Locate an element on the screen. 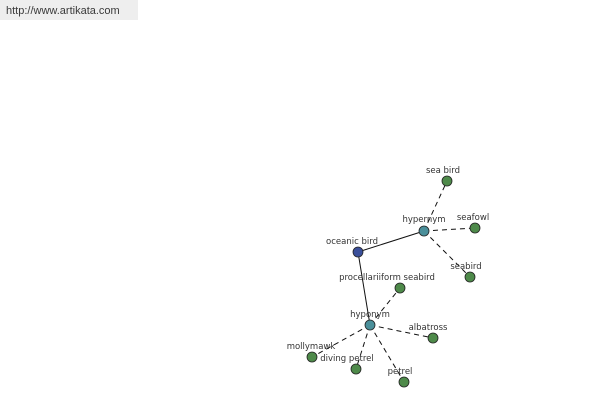 This screenshot has width=600, height=400. node-label: seafowl is located at coordinates (473, 218).